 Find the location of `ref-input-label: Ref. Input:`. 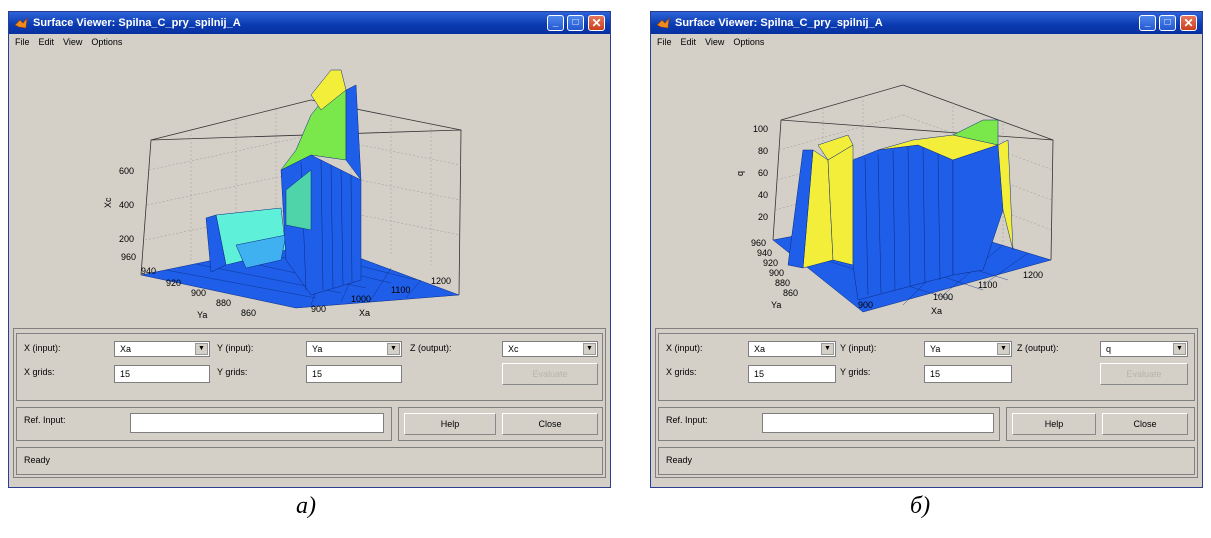

ref-input-label: Ref. Input: is located at coordinates (687, 420).